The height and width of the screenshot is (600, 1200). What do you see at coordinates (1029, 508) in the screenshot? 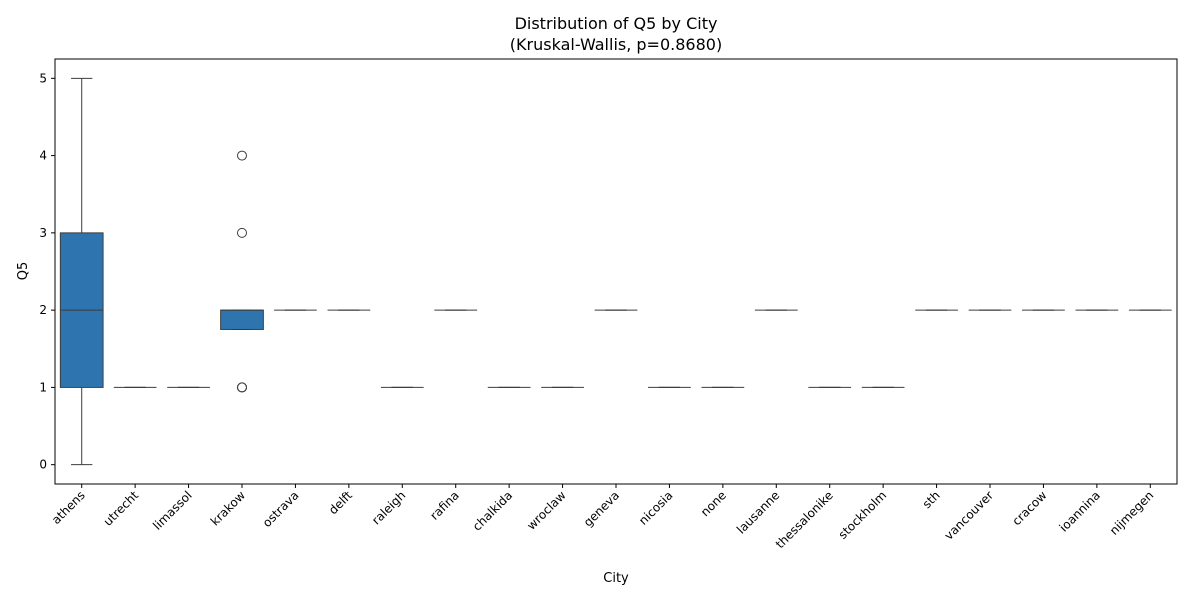
I see `x-tick-label-cracow: cracow` at bounding box center [1029, 508].